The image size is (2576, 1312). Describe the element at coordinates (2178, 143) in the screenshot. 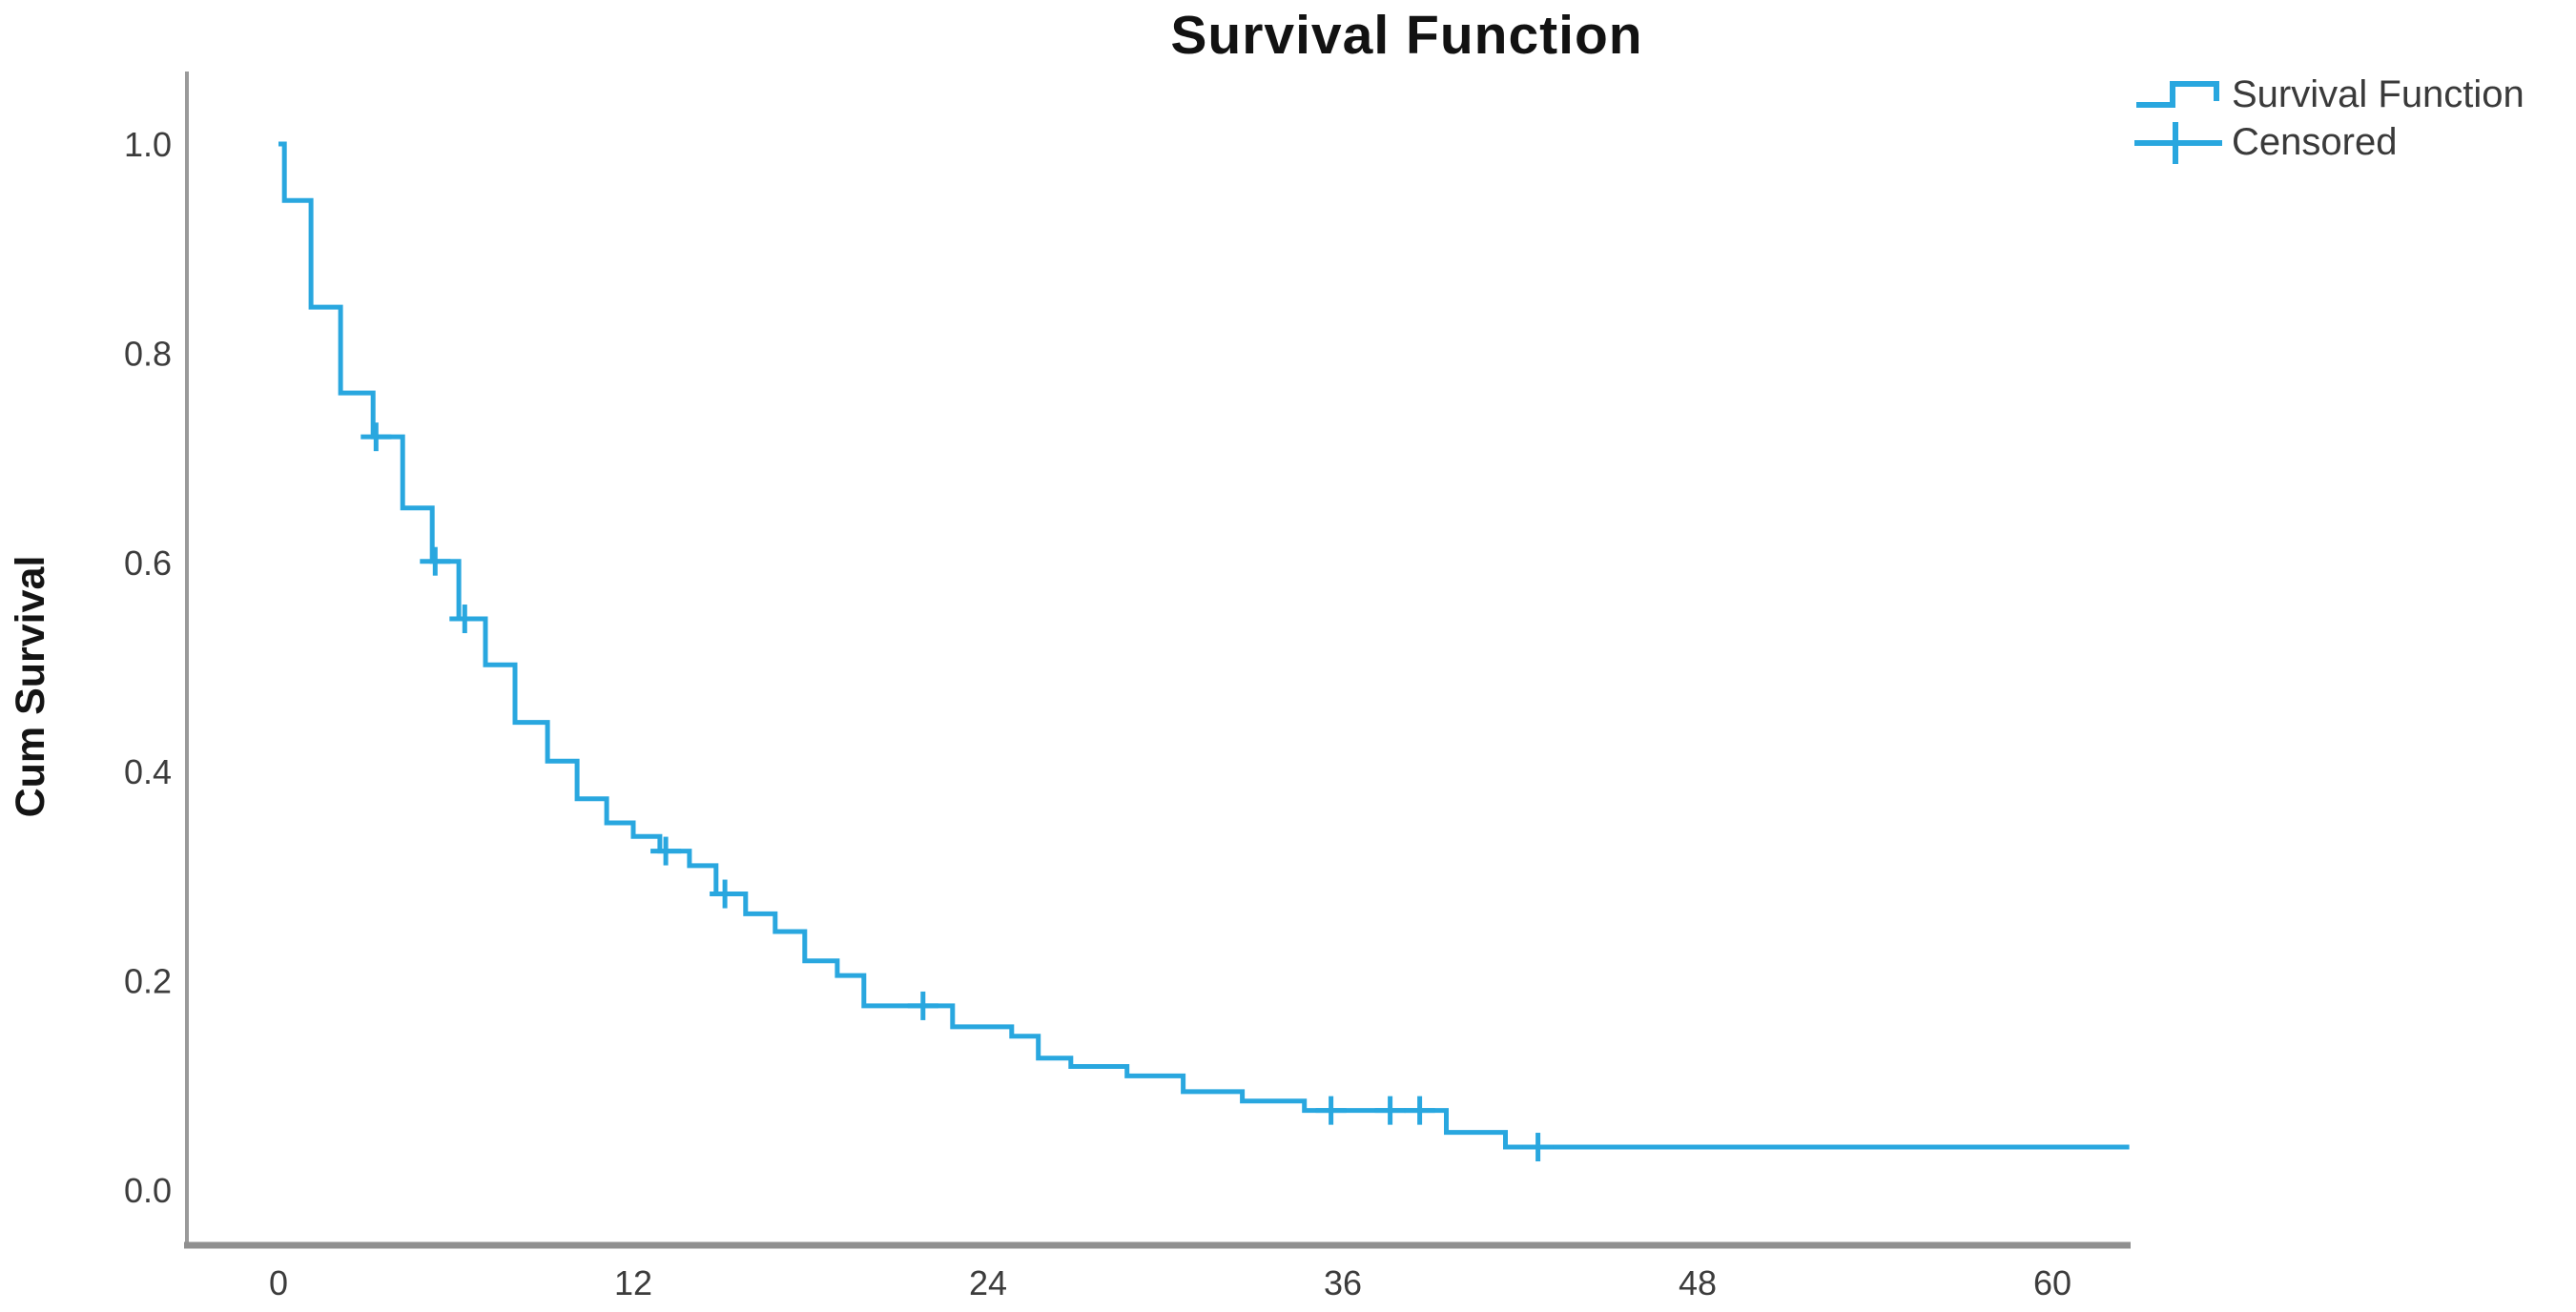

I see `plus-marker-icon` at that location.